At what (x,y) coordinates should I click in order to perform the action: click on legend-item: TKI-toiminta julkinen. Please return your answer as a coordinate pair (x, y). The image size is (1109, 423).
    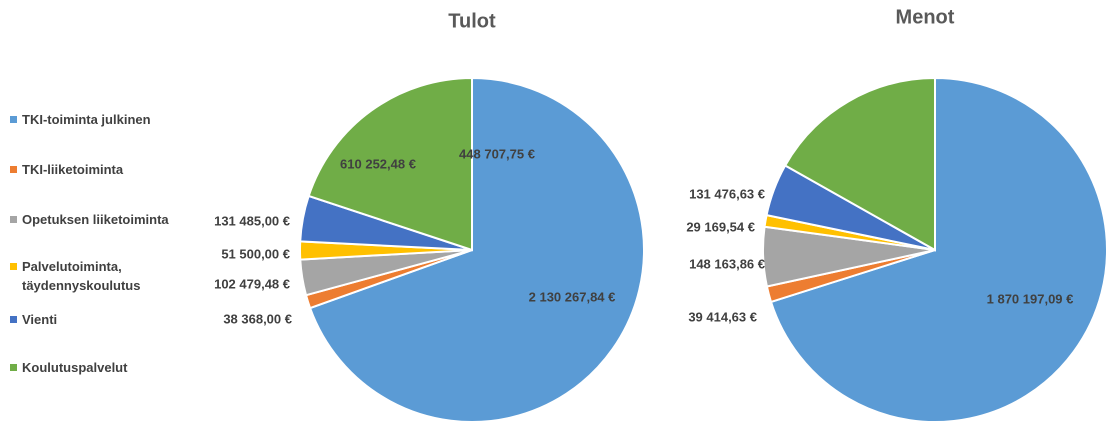
    Looking at the image, I should click on (105, 119).